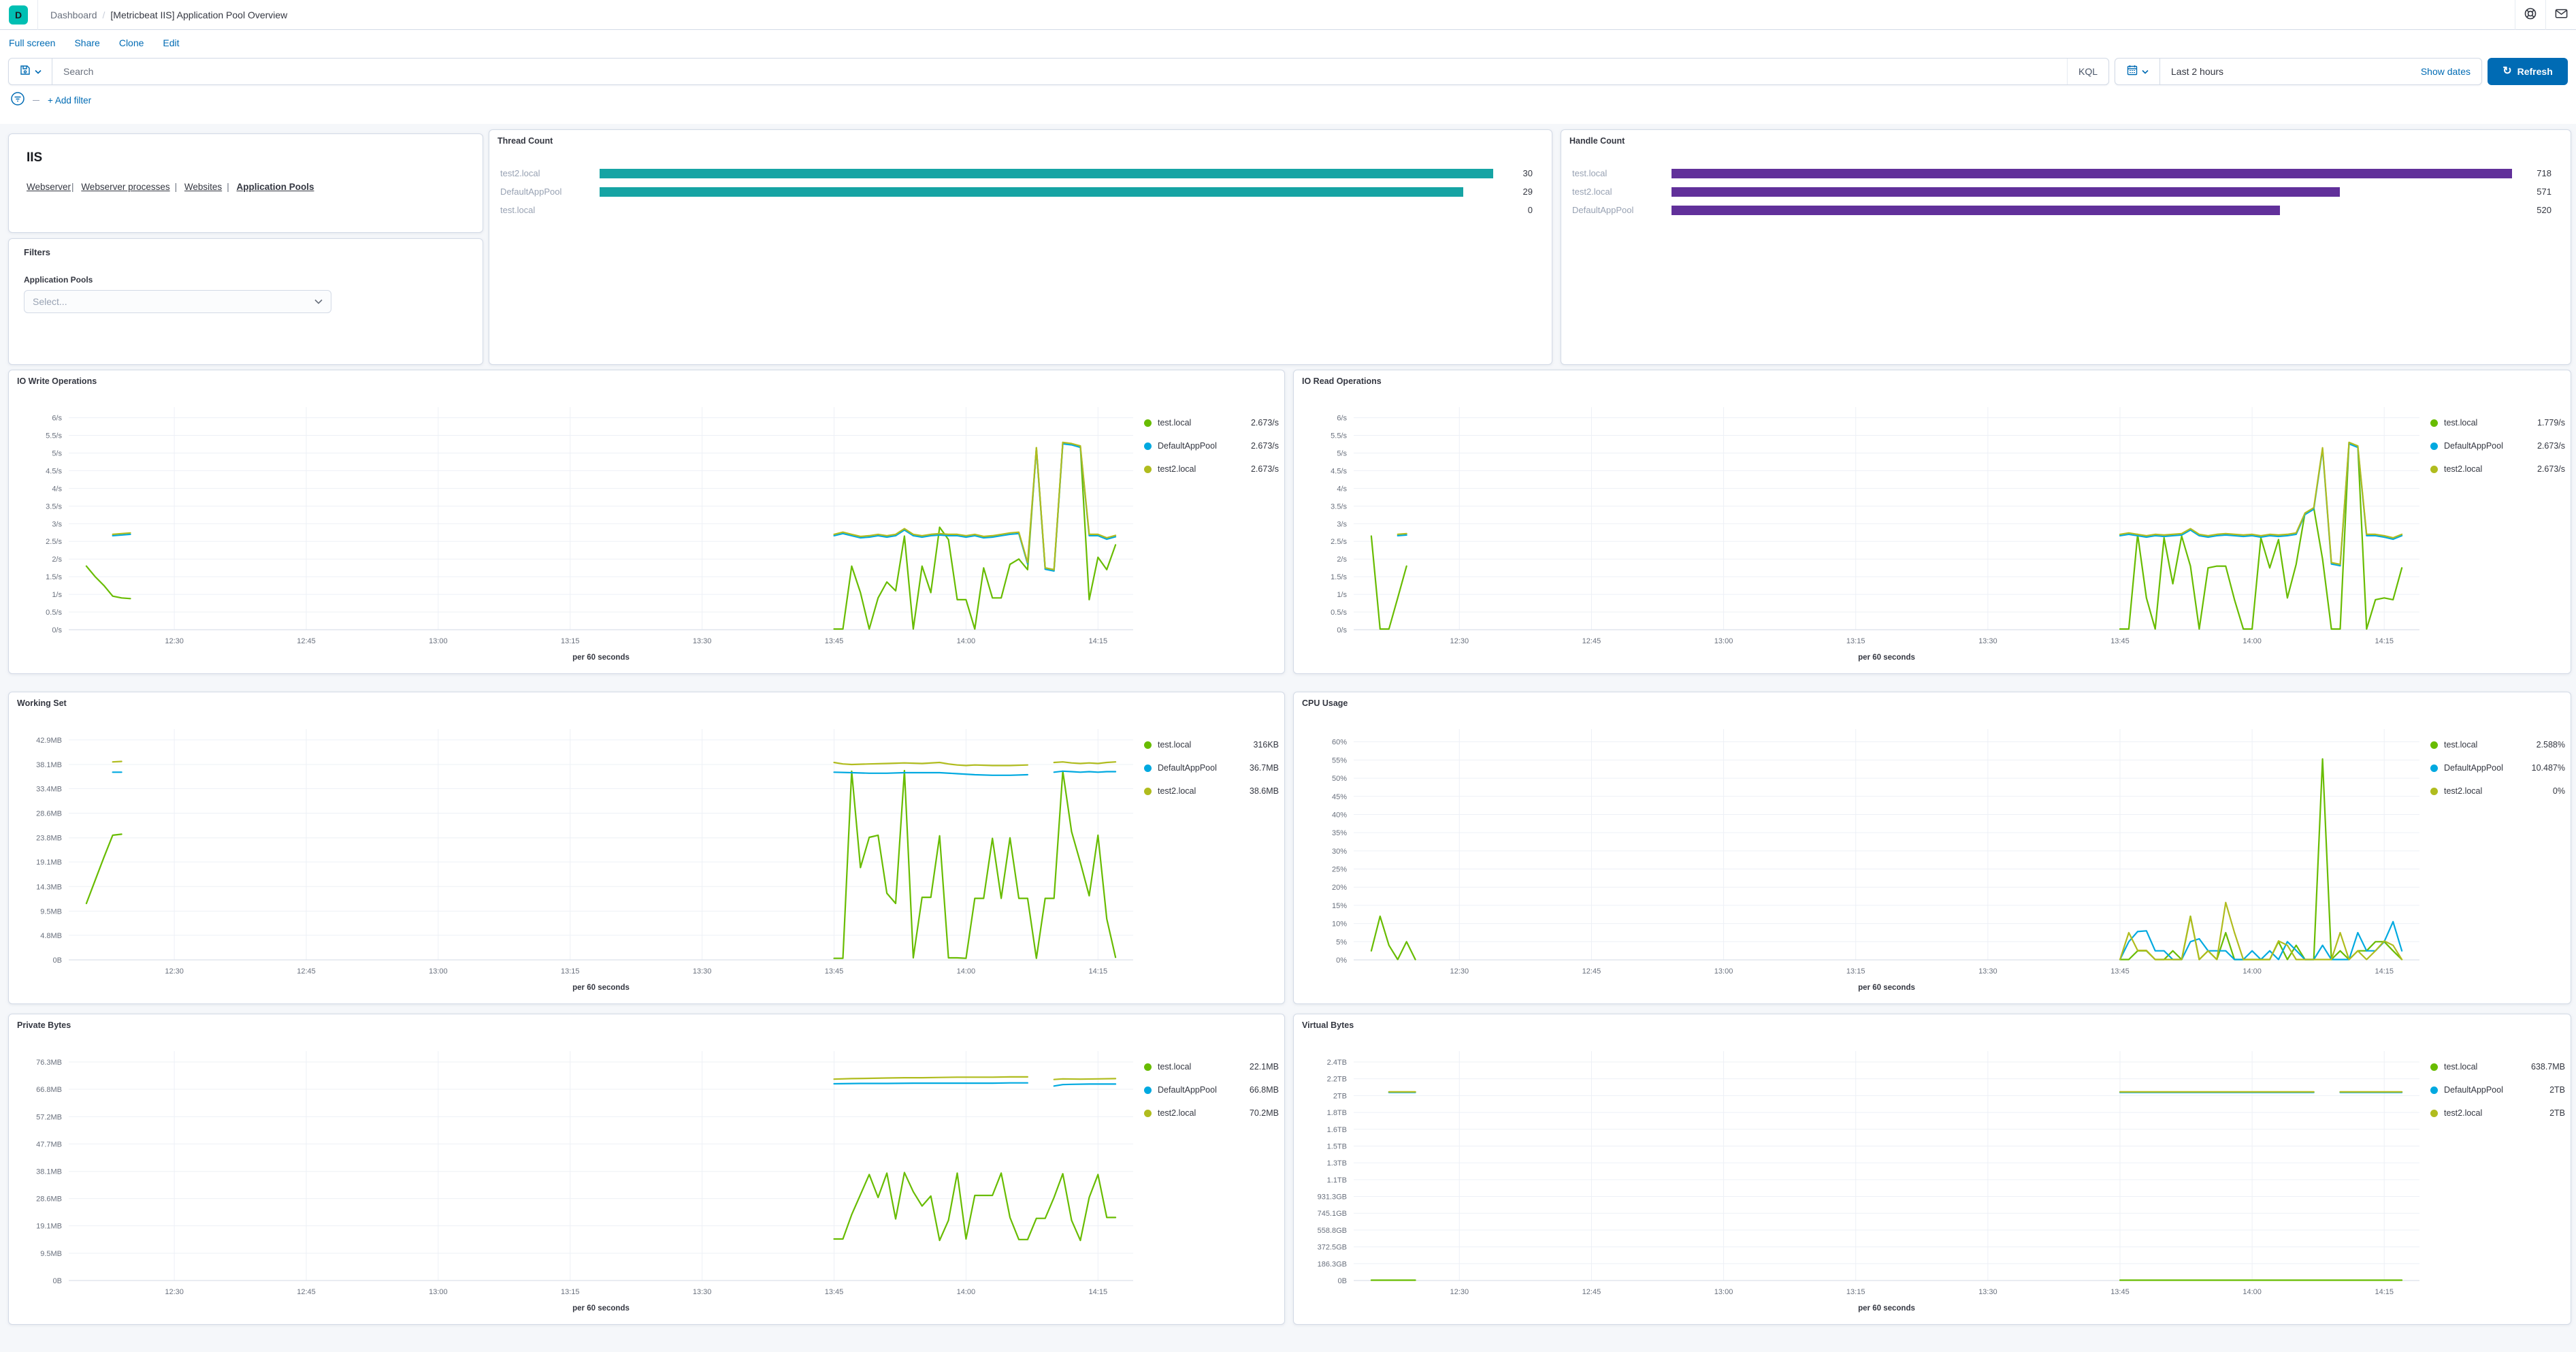  Describe the element at coordinates (2061, 173) in the screenshot. I see `bar-row: test.local 718` at that location.